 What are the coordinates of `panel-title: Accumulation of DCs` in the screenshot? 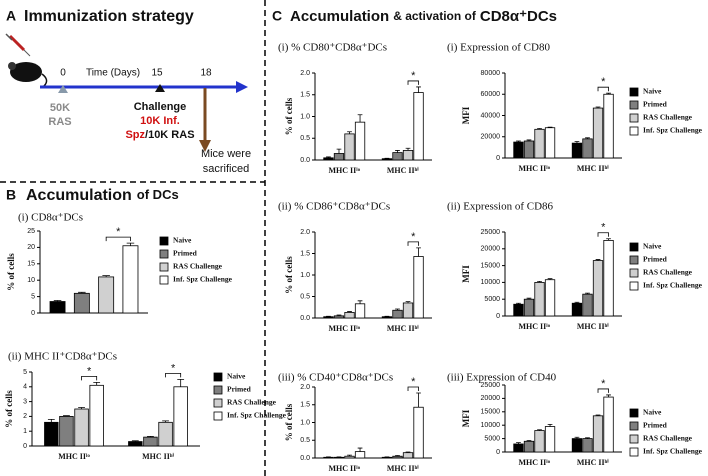 It's located at (102, 195).